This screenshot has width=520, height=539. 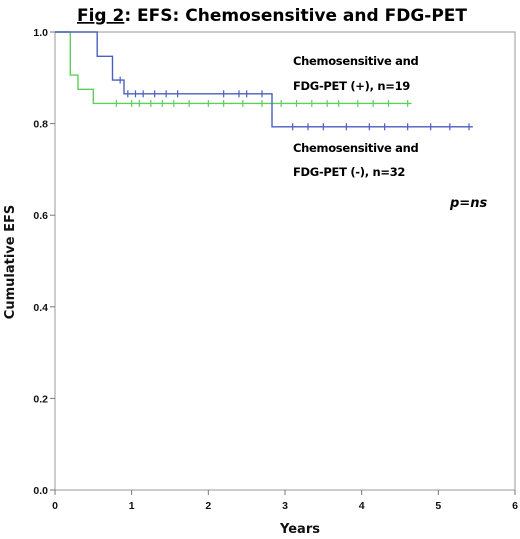 What do you see at coordinates (285, 506) in the screenshot?
I see `x-tick-label: 3` at bounding box center [285, 506].